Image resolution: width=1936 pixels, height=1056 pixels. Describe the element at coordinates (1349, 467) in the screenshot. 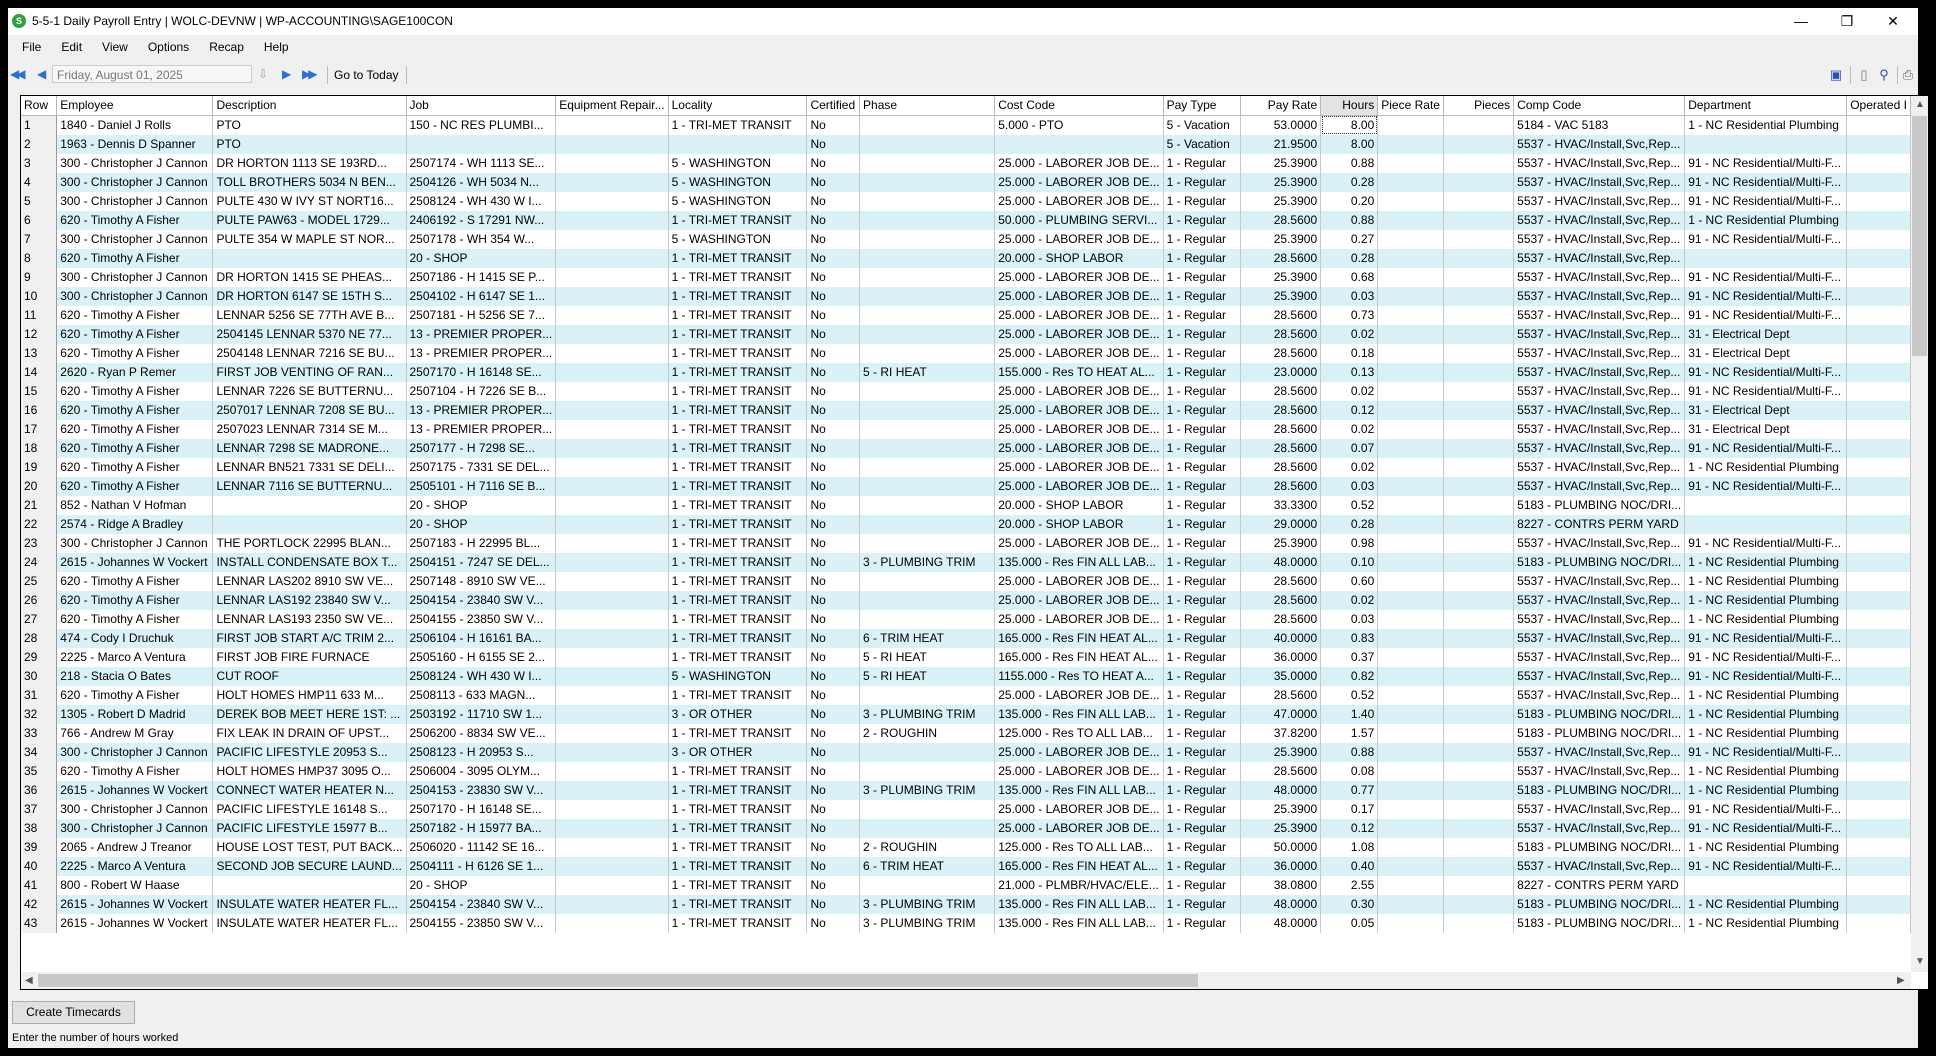

I see `cell-hours: 0.02` at that location.